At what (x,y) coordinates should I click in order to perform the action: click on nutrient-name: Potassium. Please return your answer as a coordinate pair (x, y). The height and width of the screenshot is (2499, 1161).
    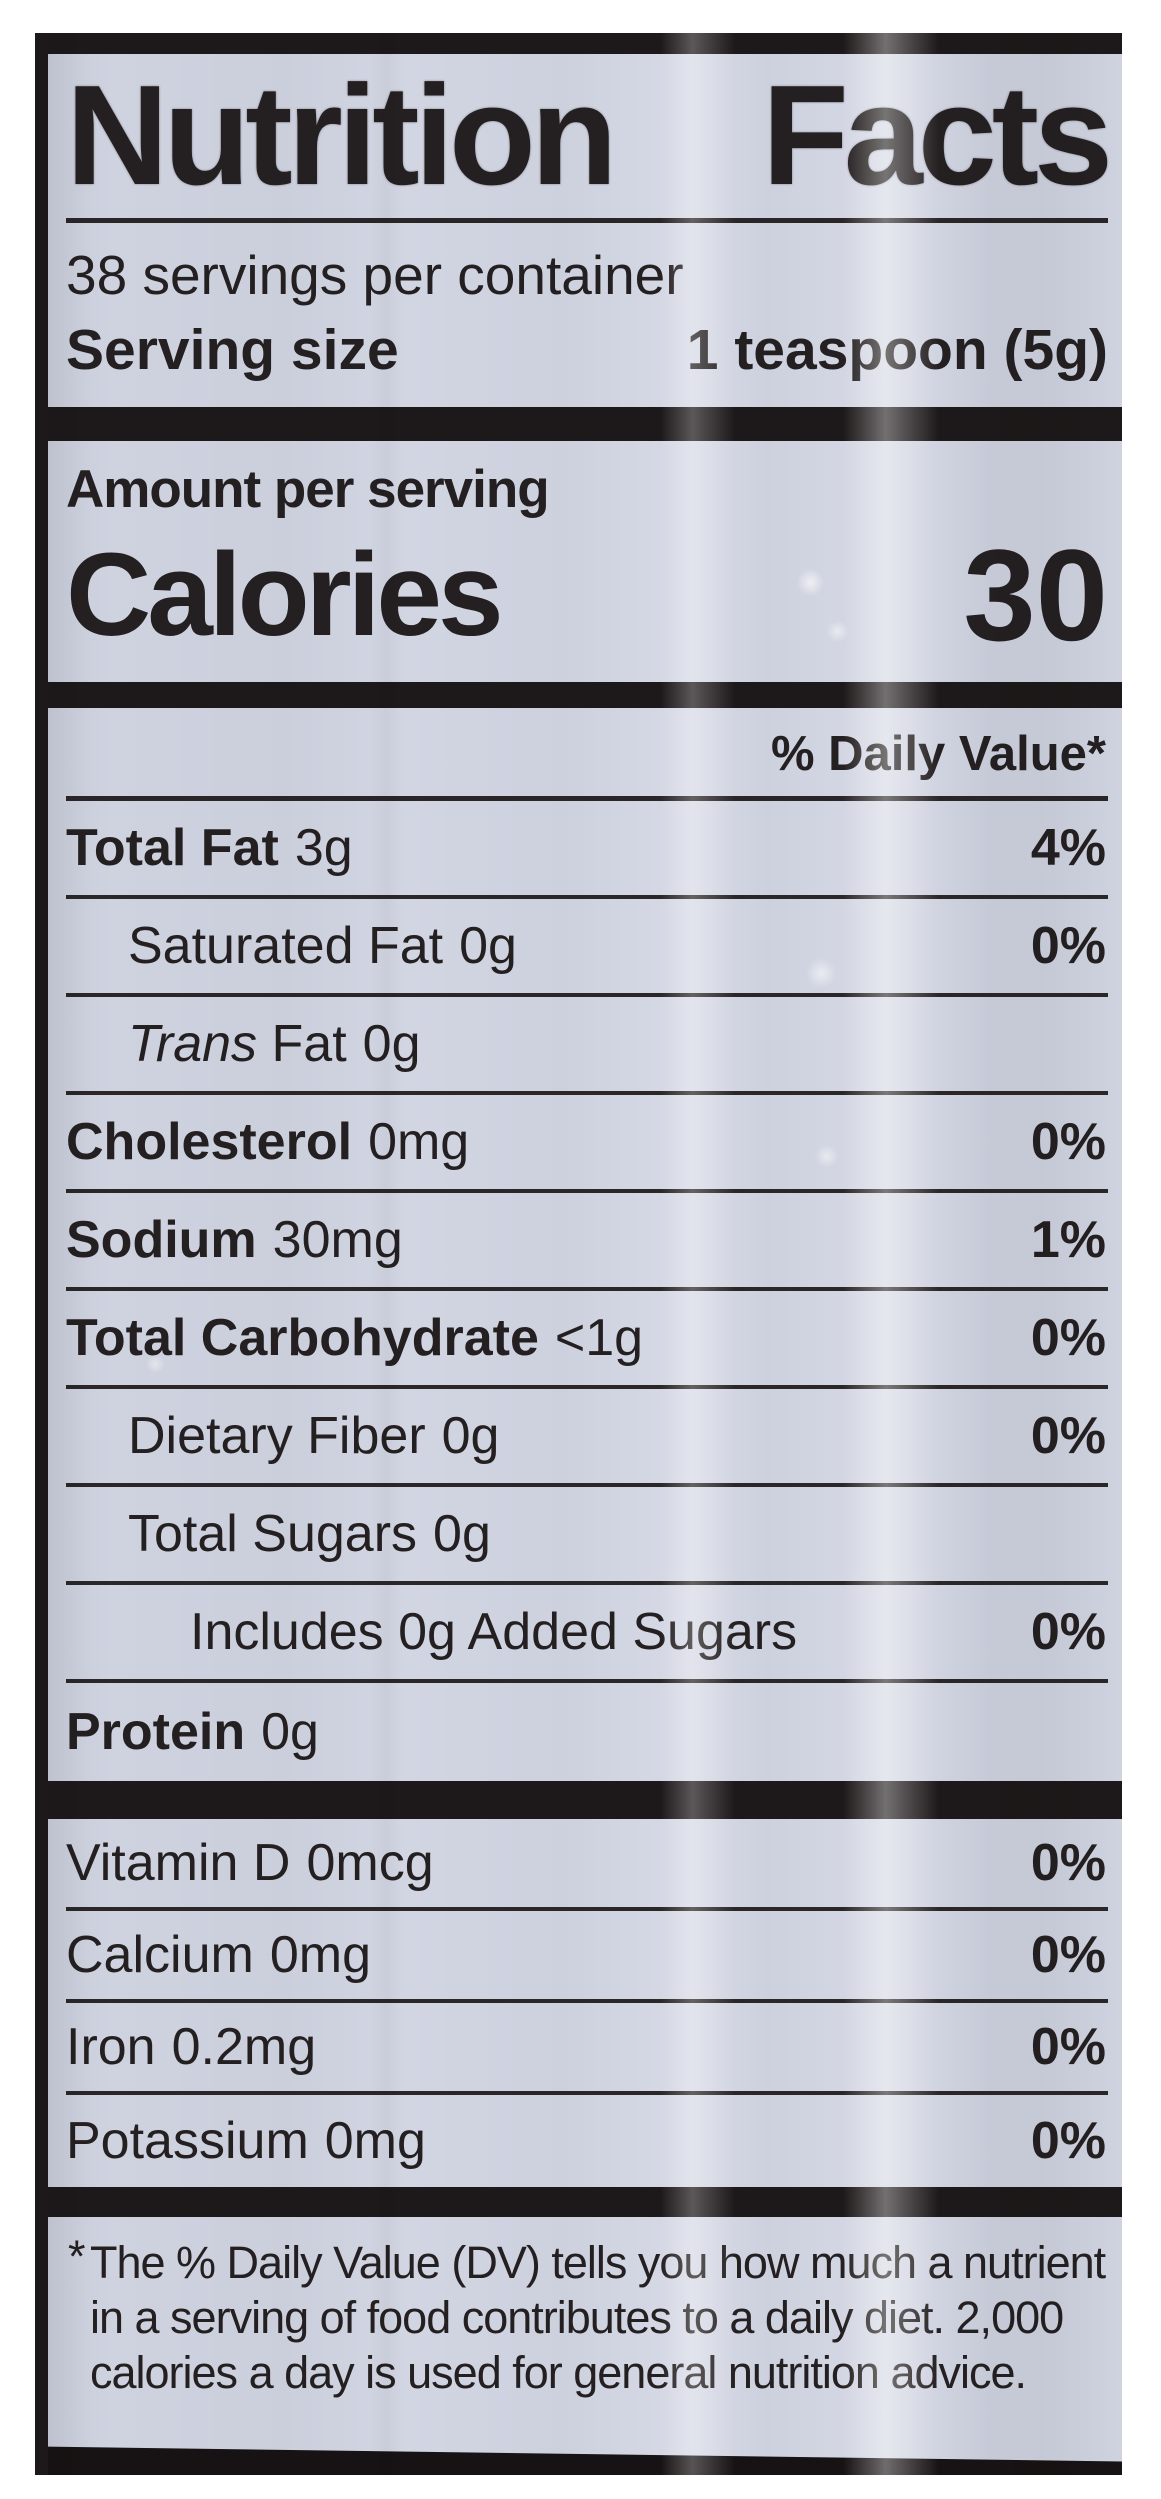
    Looking at the image, I should click on (187, 2140).